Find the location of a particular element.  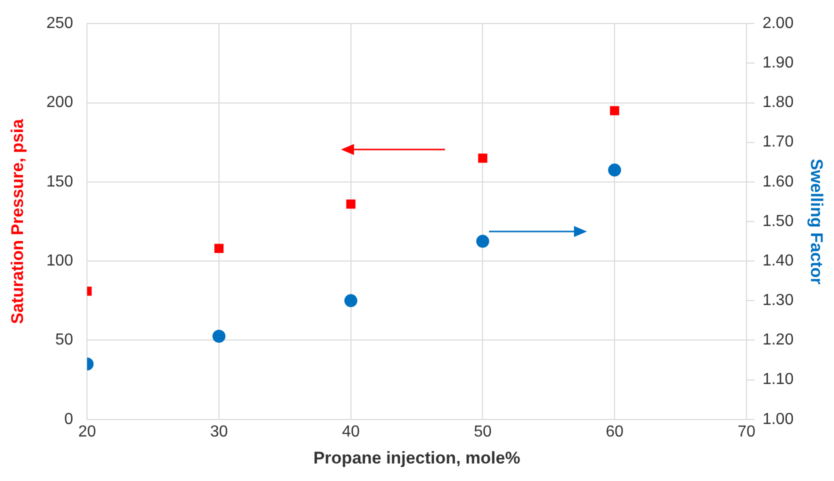

y2-tick-label: 2.00 is located at coordinates (778, 23).